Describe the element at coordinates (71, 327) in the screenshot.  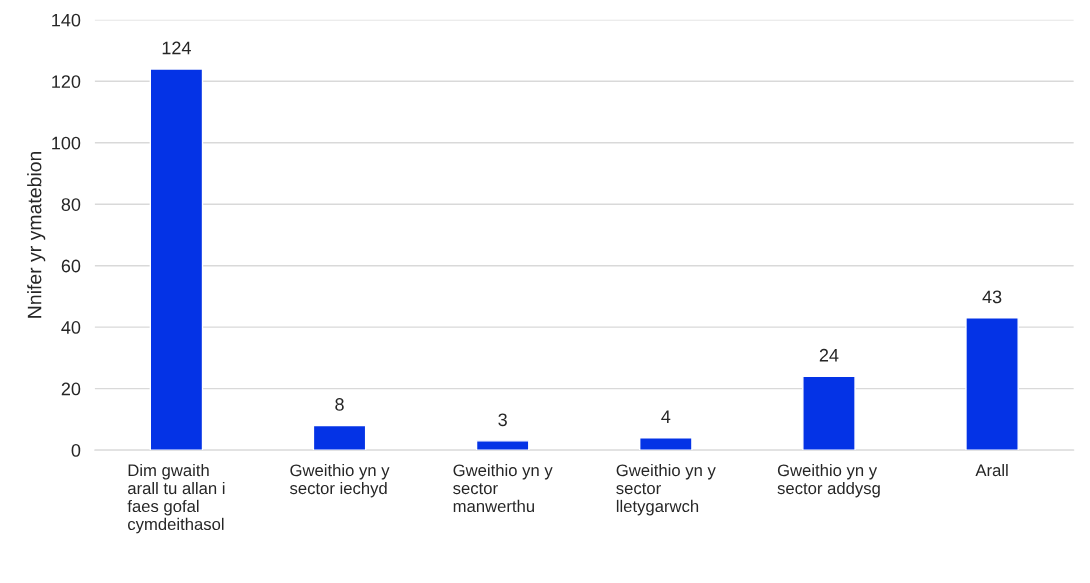
I see `y-tick-label: 40` at that location.